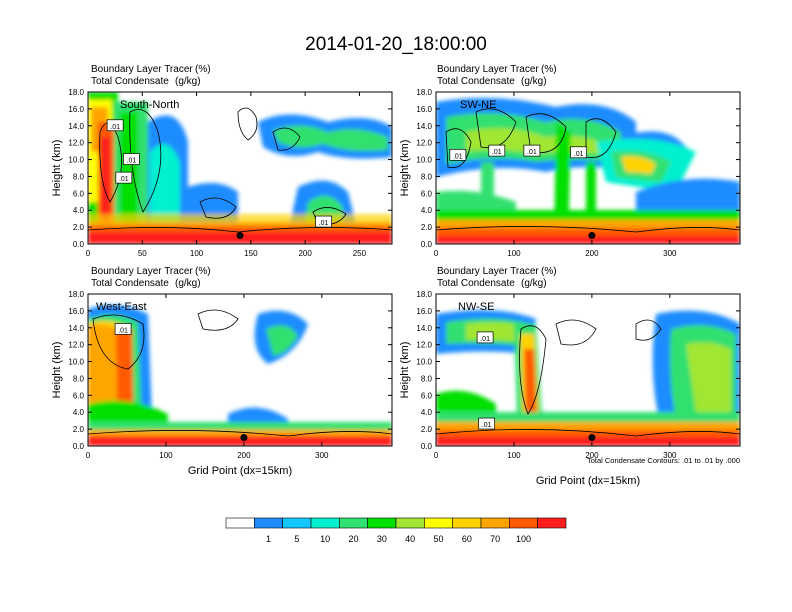 This screenshot has width=792, height=612. Describe the element at coordinates (396, 530) in the screenshot. I see `colorbar: 1 5 10 20 30 40 50 60 70 100` at that location.